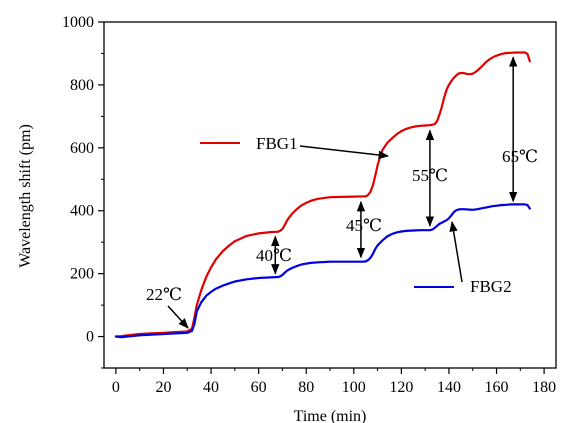 The image size is (566, 423). I want to click on arrow-fbg1, so click(344, 152).